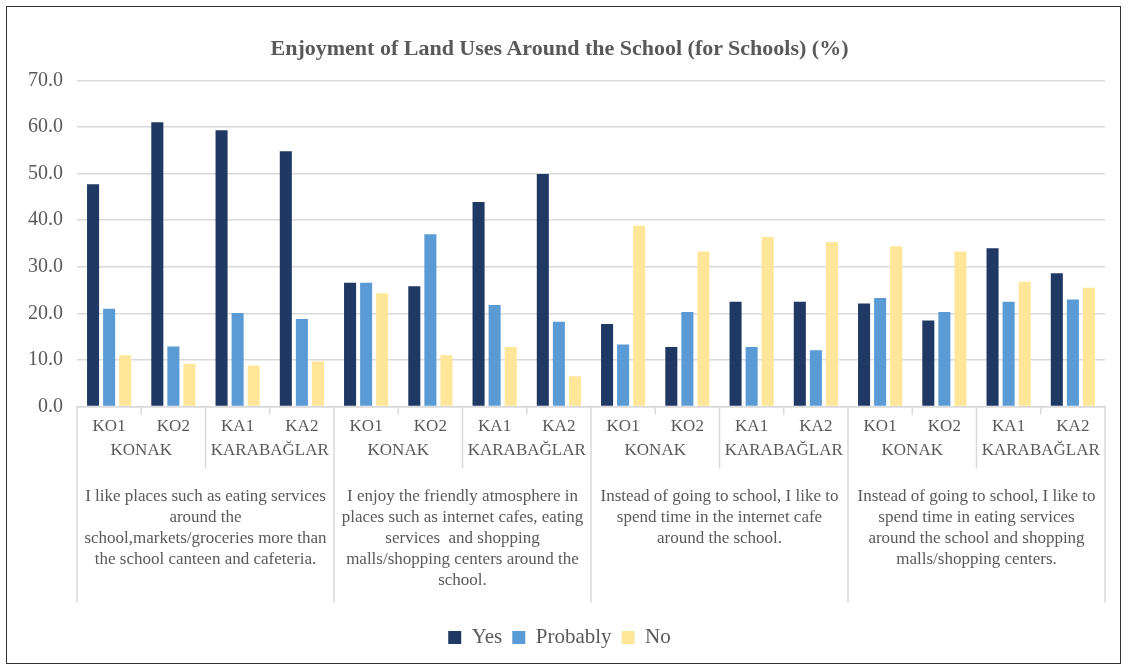 This screenshot has height=672, width=1129. What do you see at coordinates (574, 636) in the screenshot?
I see `legend-label: Probably` at bounding box center [574, 636].